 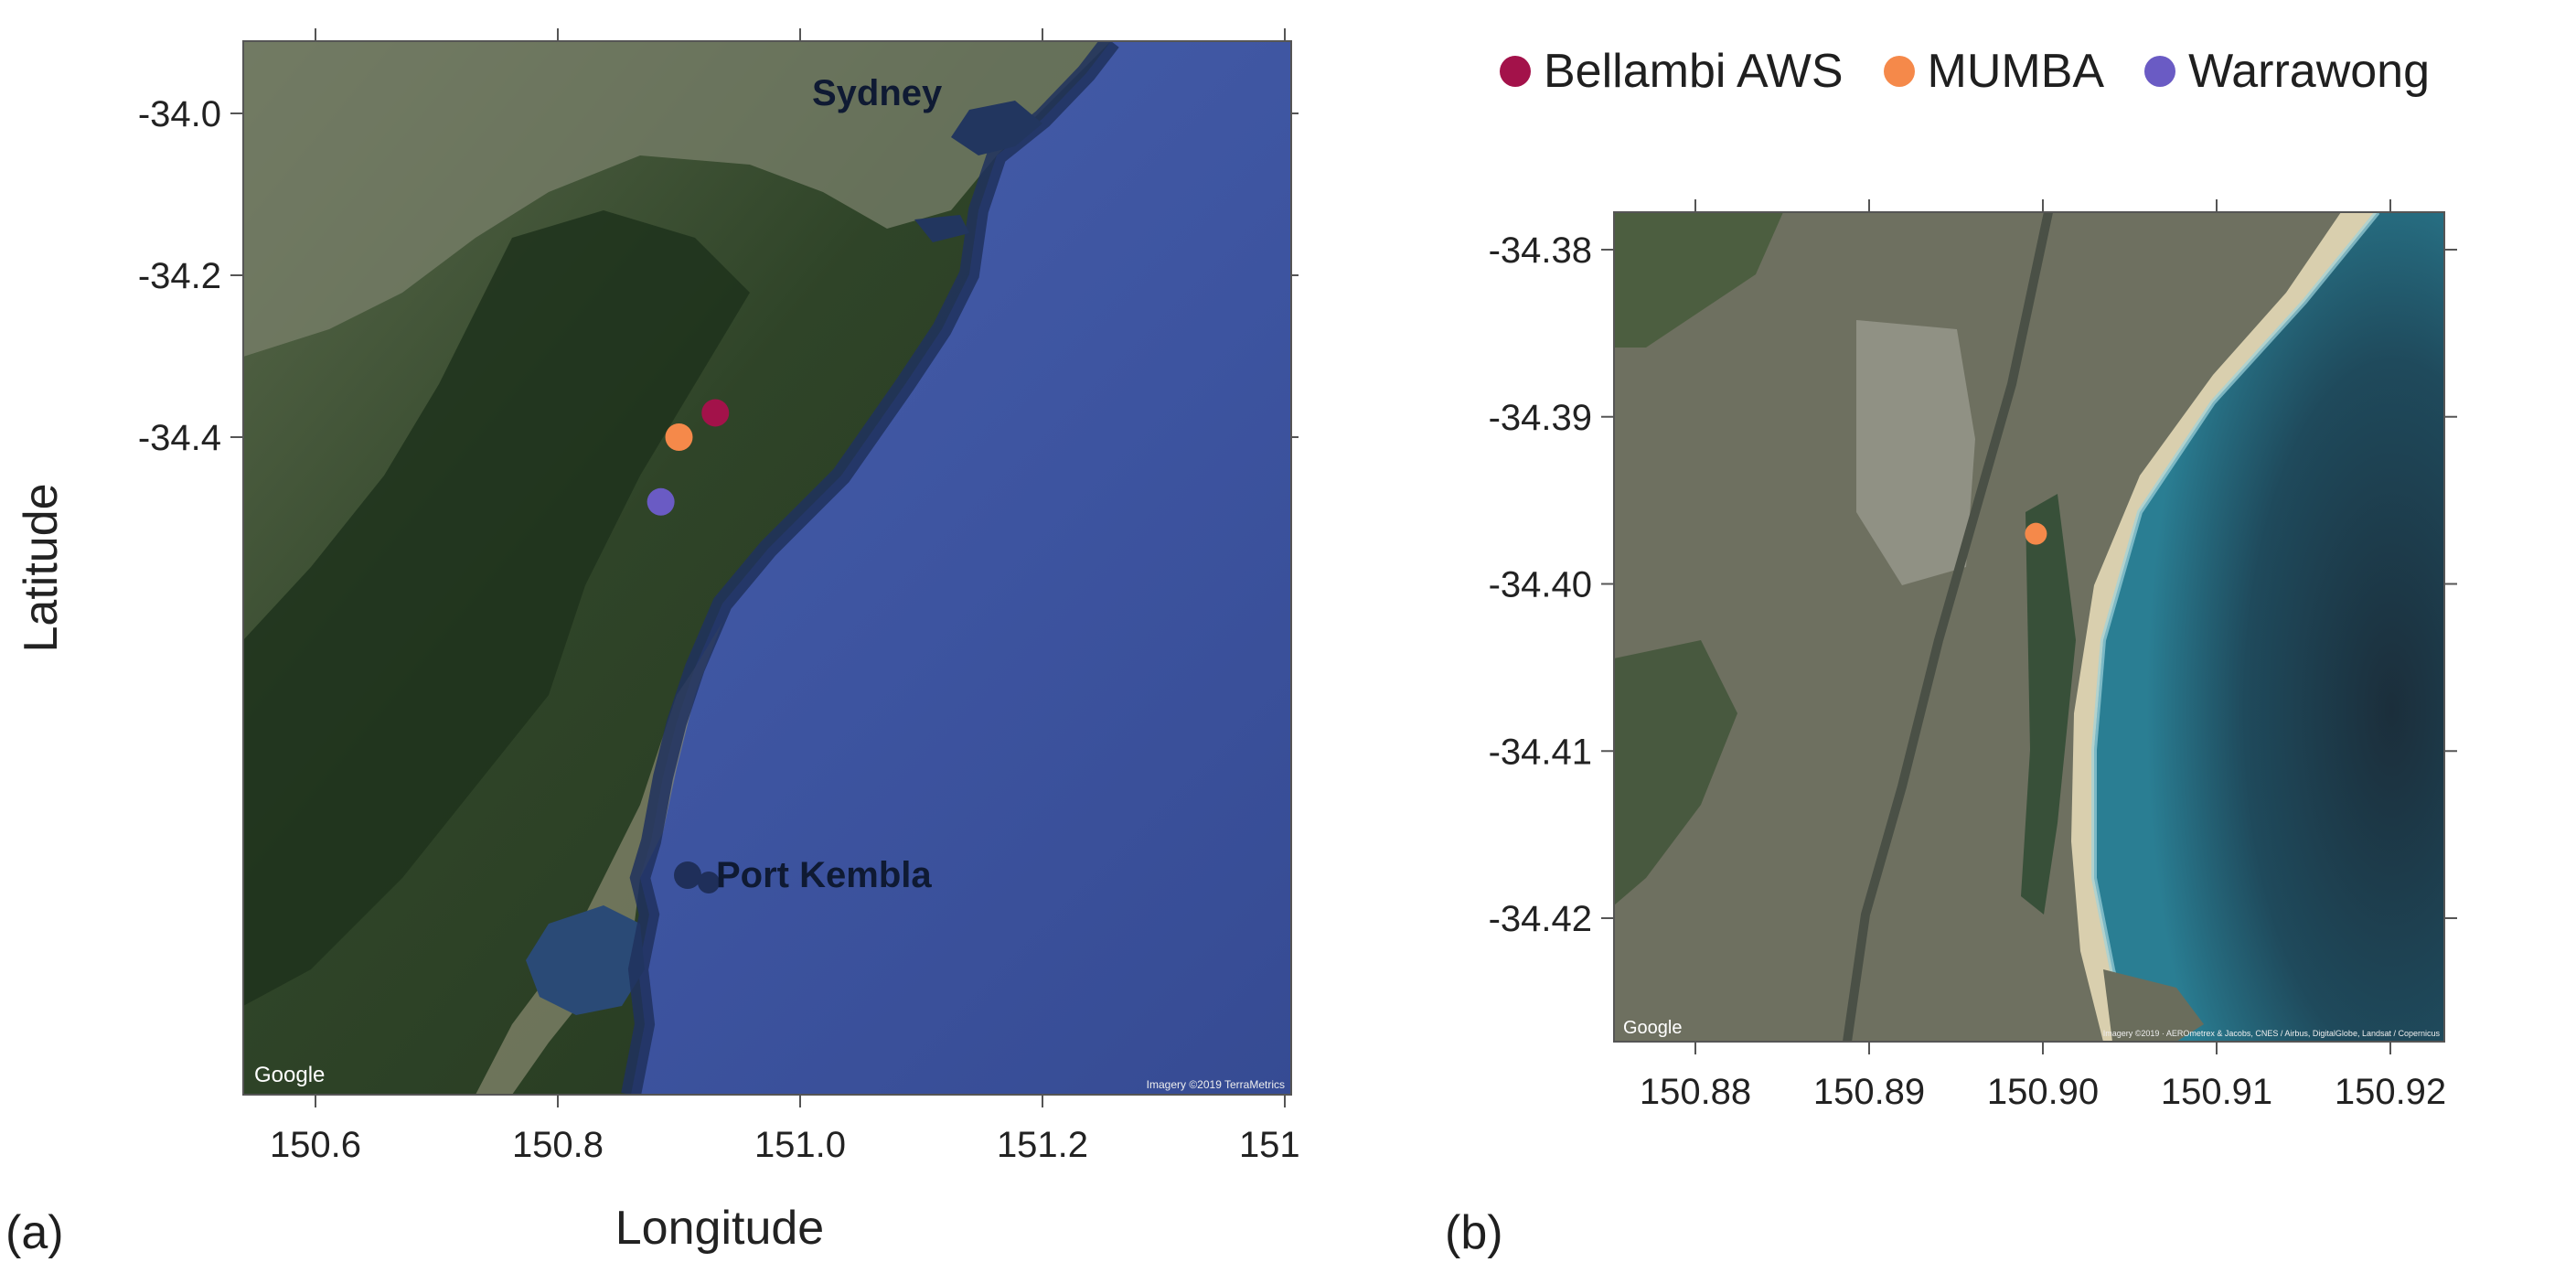 I want to click on panel-a-x-tick-label: 151.0, so click(x=800, y=1145).